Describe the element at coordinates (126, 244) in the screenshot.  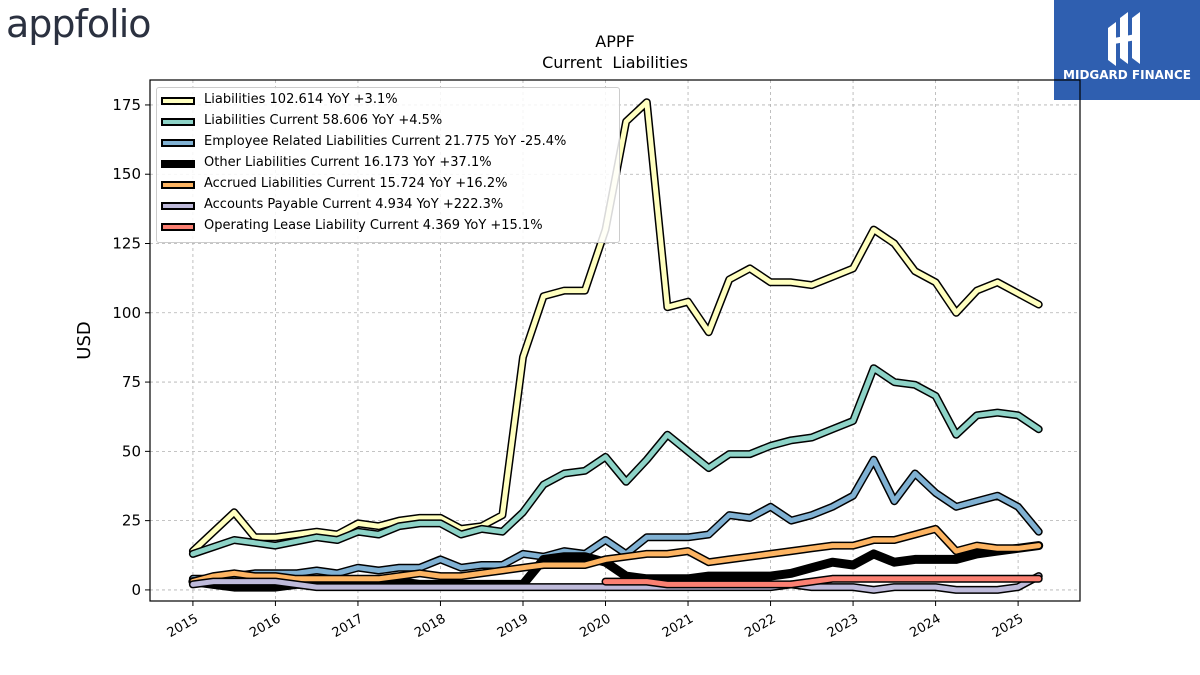
I see `y-tick-label: 125` at that location.